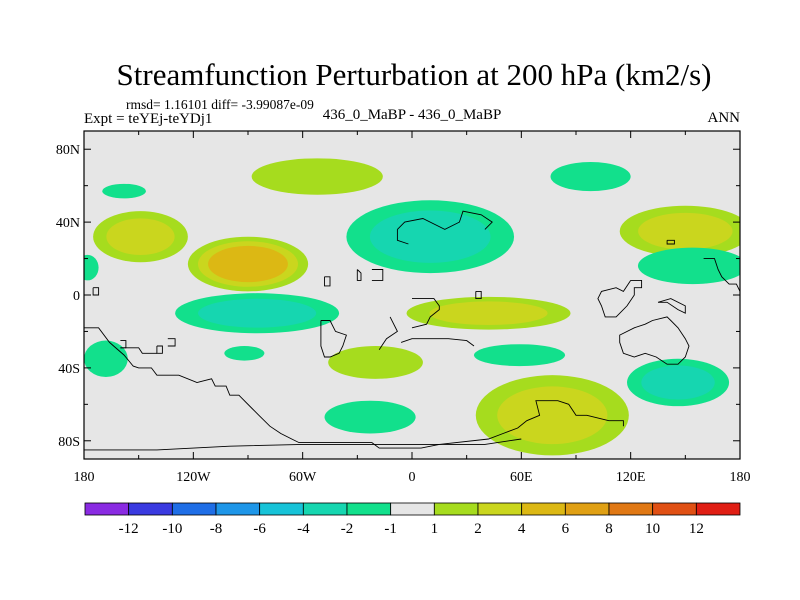 The height and width of the screenshot is (600, 800). I want to click on season-label: ANN, so click(724, 118).